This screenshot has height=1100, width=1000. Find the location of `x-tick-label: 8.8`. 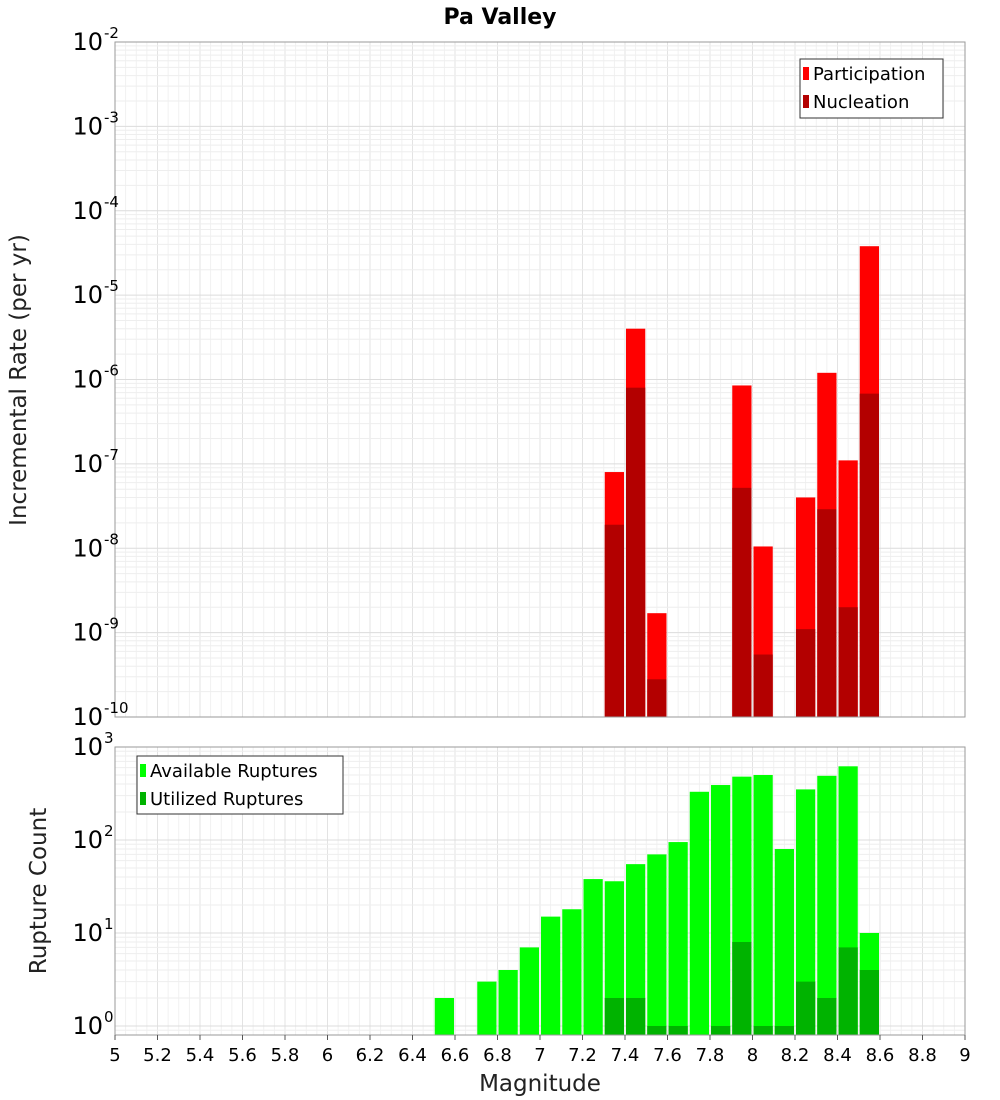

x-tick-label: 8.8 is located at coordinates (922, 1055).